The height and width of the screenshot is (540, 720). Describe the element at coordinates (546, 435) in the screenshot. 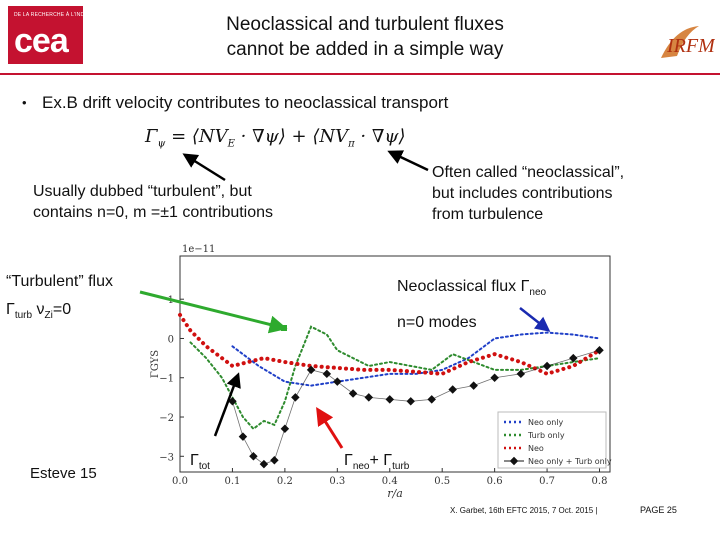

I see `legend-label: Turb only` at that location.